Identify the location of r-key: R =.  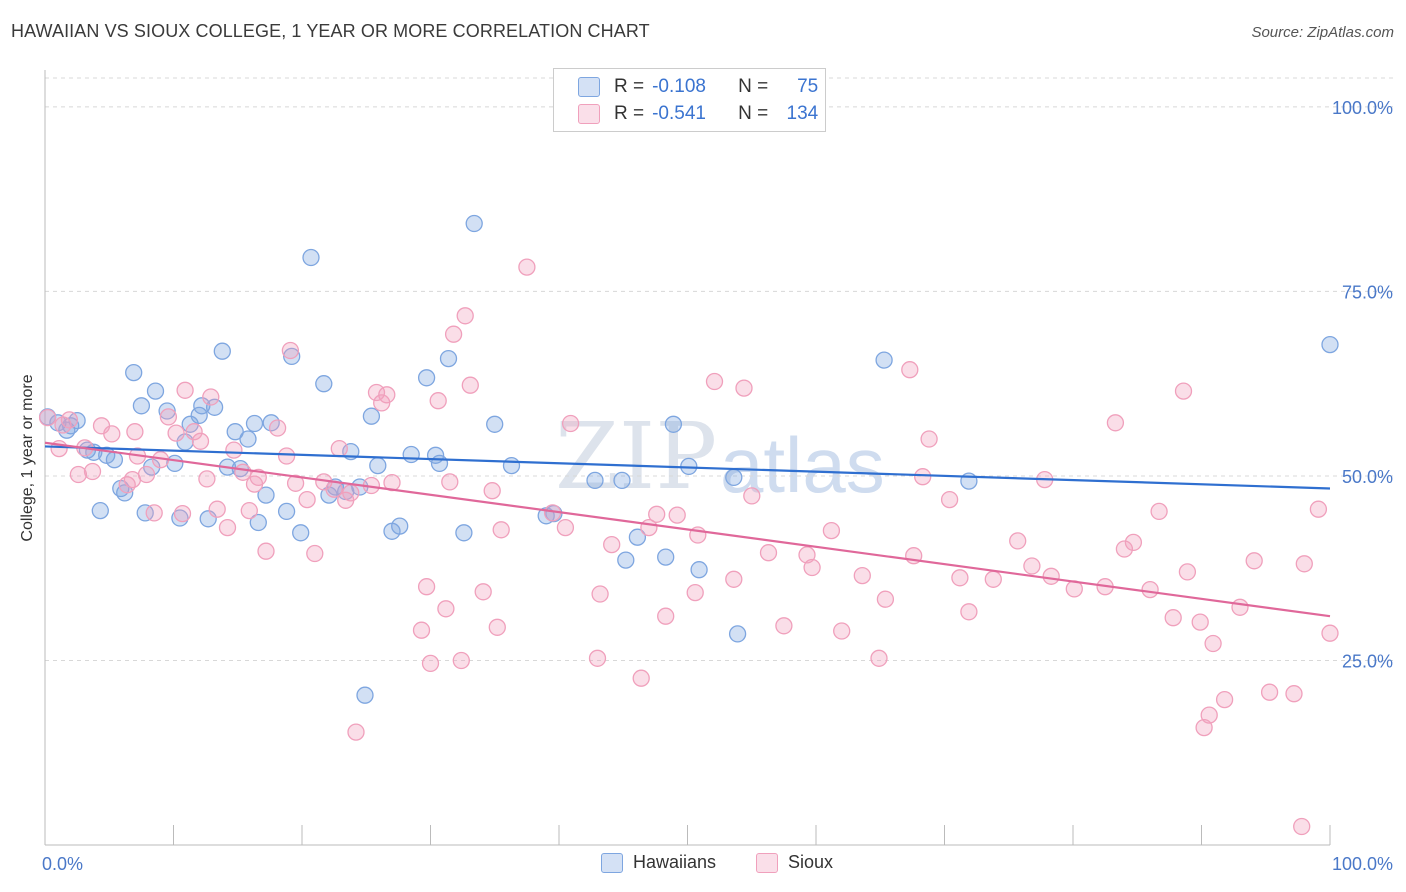
(629, 86).